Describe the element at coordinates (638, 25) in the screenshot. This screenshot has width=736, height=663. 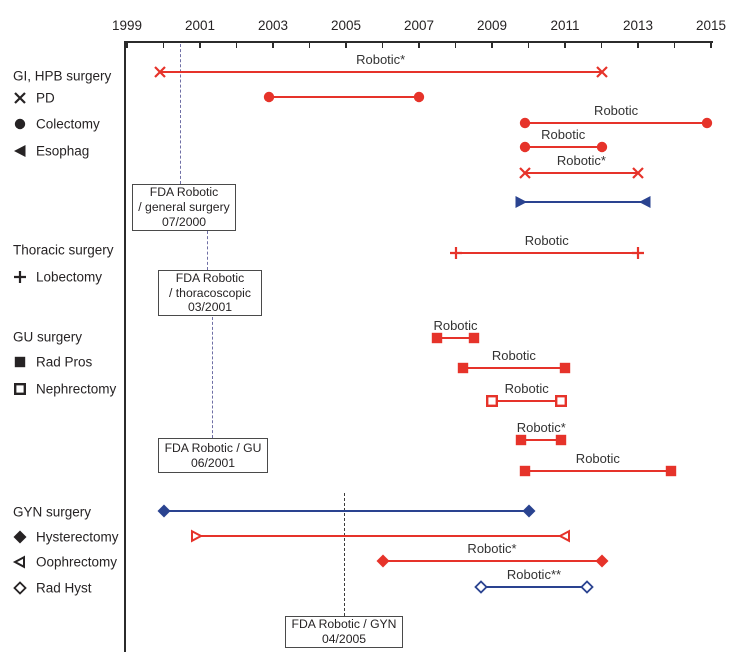
I see `x-axis-year-label: 2013` at that location.